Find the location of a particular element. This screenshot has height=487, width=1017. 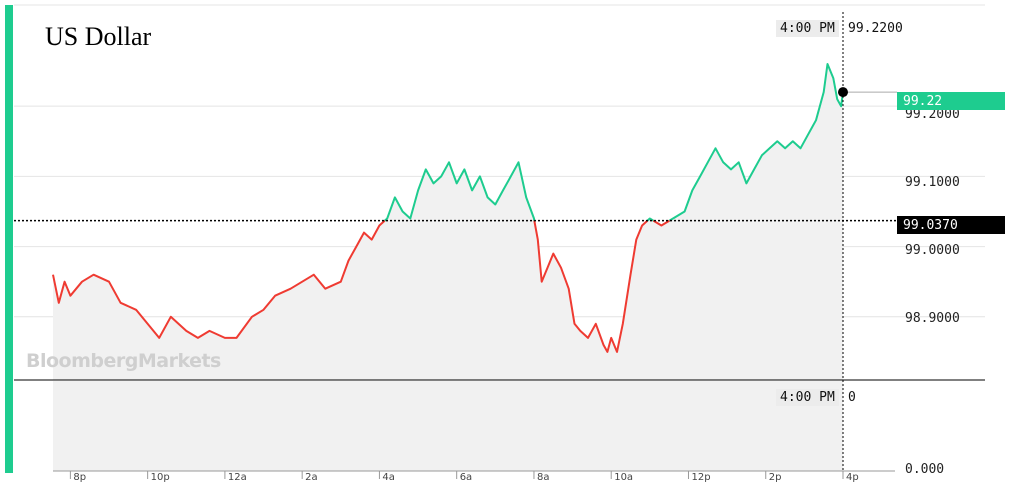

crosshair-time-label-volume: 4:00 PM is located at coordinates (807, 397).